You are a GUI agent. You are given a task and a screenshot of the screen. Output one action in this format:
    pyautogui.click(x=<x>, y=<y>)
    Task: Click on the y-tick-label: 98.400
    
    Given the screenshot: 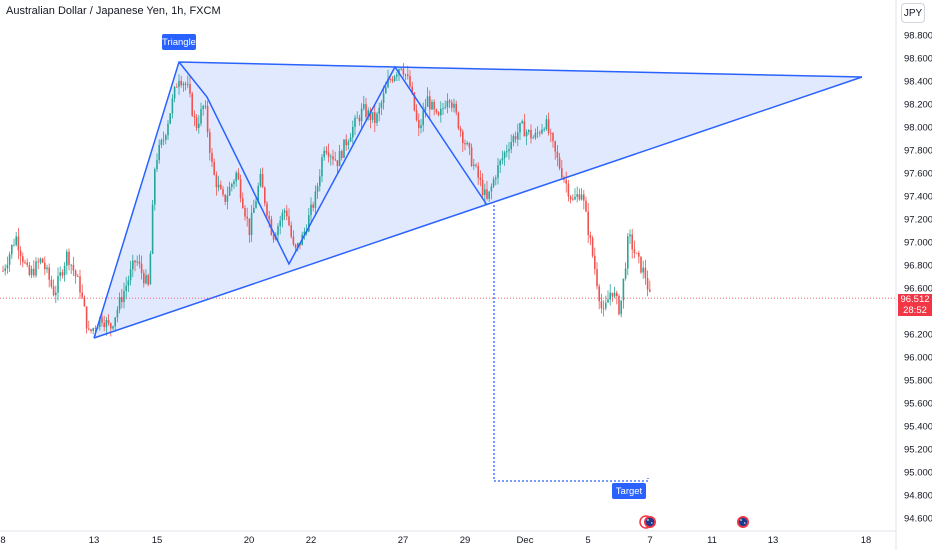 What is the action you would take?
    pyautogui.click(x=918, y=82)
    